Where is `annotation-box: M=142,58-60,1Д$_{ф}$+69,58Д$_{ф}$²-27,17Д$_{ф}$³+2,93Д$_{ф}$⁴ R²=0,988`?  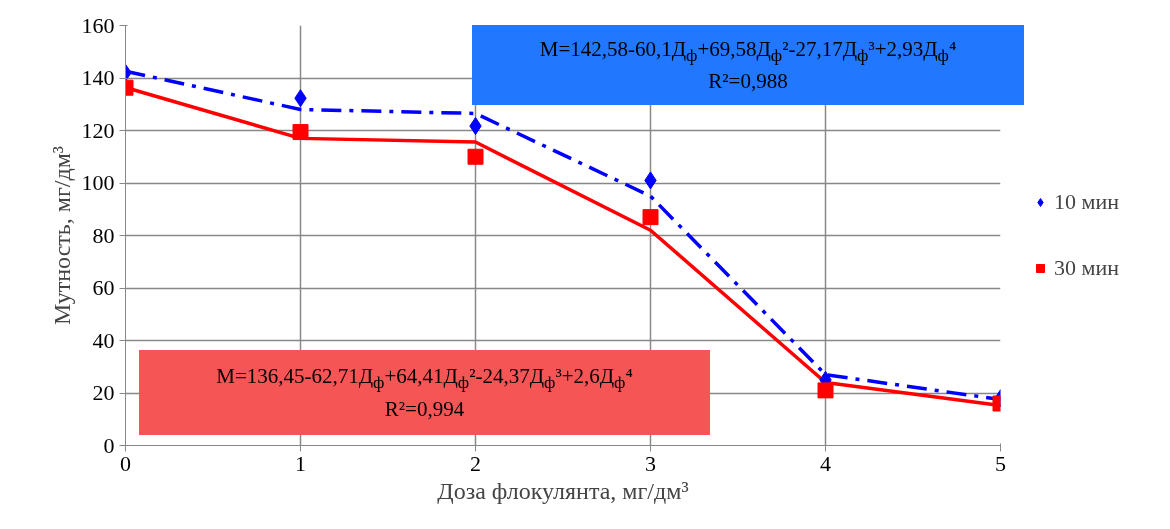 annotation-box: M=142,58-60,1Д$_{ф}$+69,58Д$_{ф}$²-27,17Д$_{ф}$³+2,93Д$_{ф}$⁴ R²=0,988 is located at coordinates (748, 65).